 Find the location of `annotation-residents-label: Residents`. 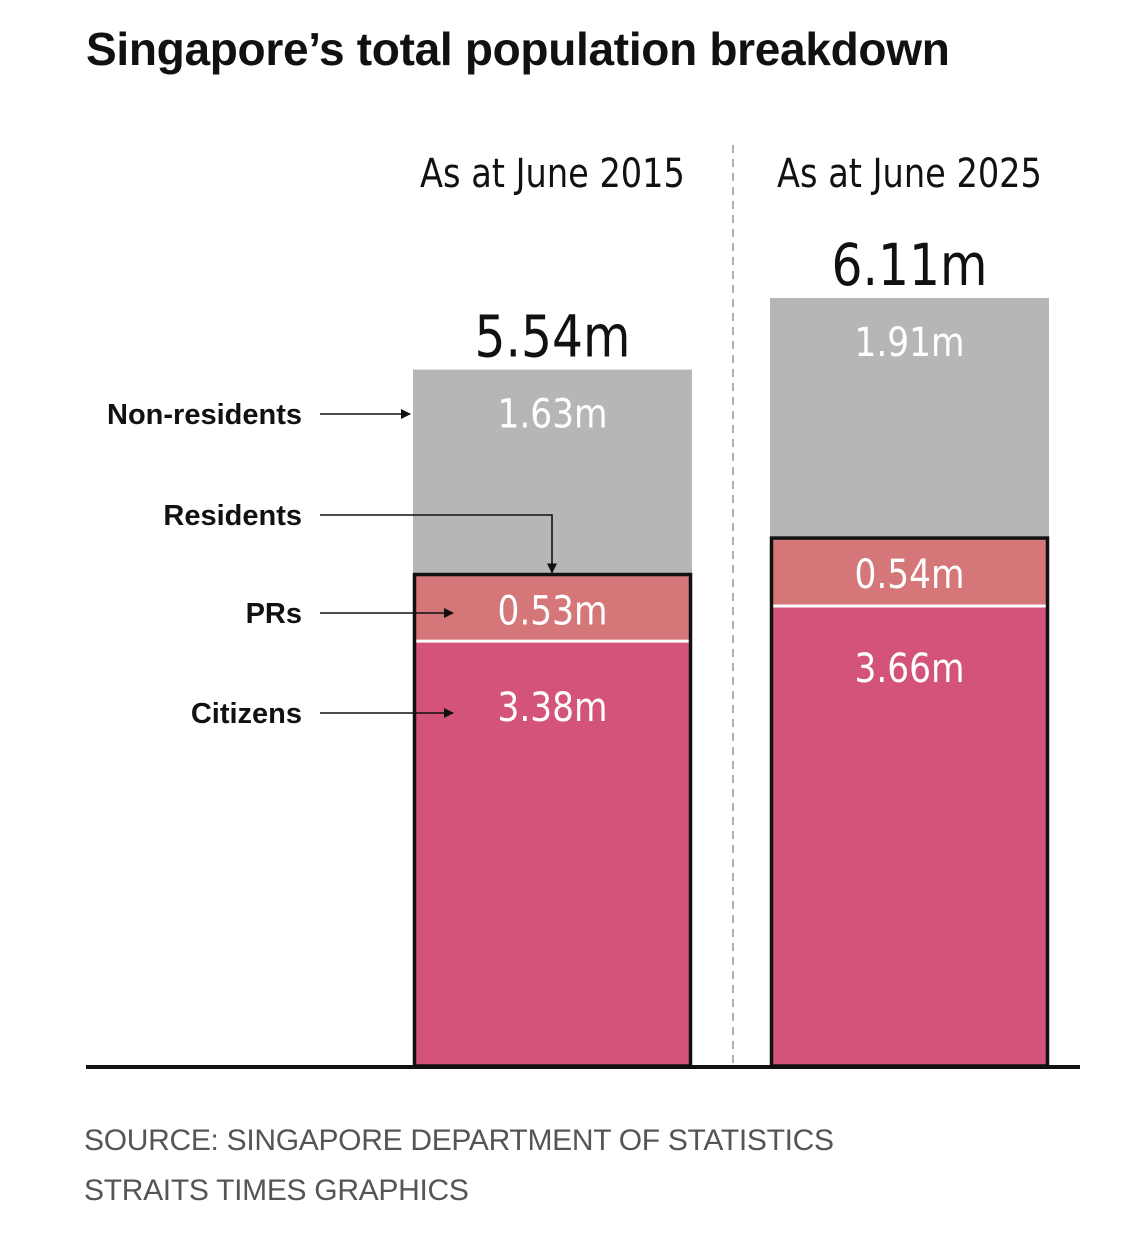

annotation-residents-label: Residents is located at coordinates (232, 516).